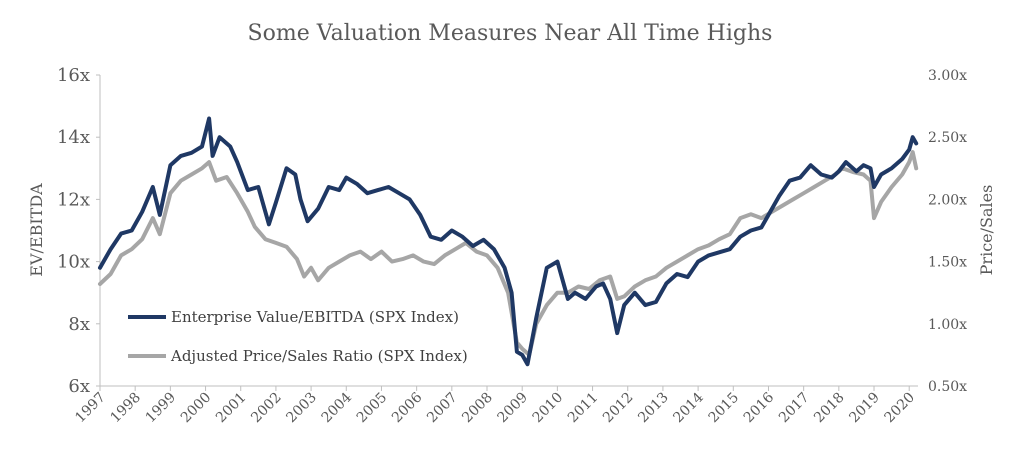  What do you see at coordinates (947, 231) in the screenshot?
I see `y-axis-right-ticks: 0.50x 1.00x 1.50x 2.00x 2.50x 3.00x` at bounding box center [947, 231].